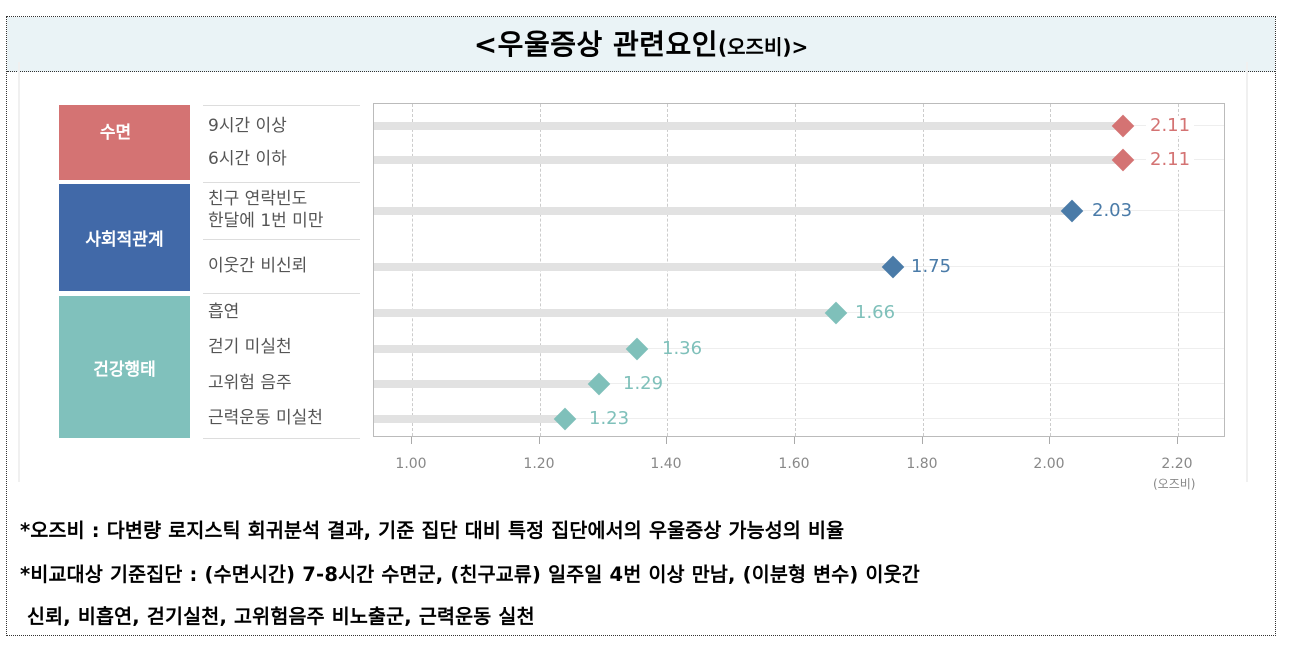 This screenshot has height=654, width=1302. What do you see at coordinates (1177, 464) in the screenshot?
I see `x-tick-label: 2.20` at bounding box center [1177, 464].